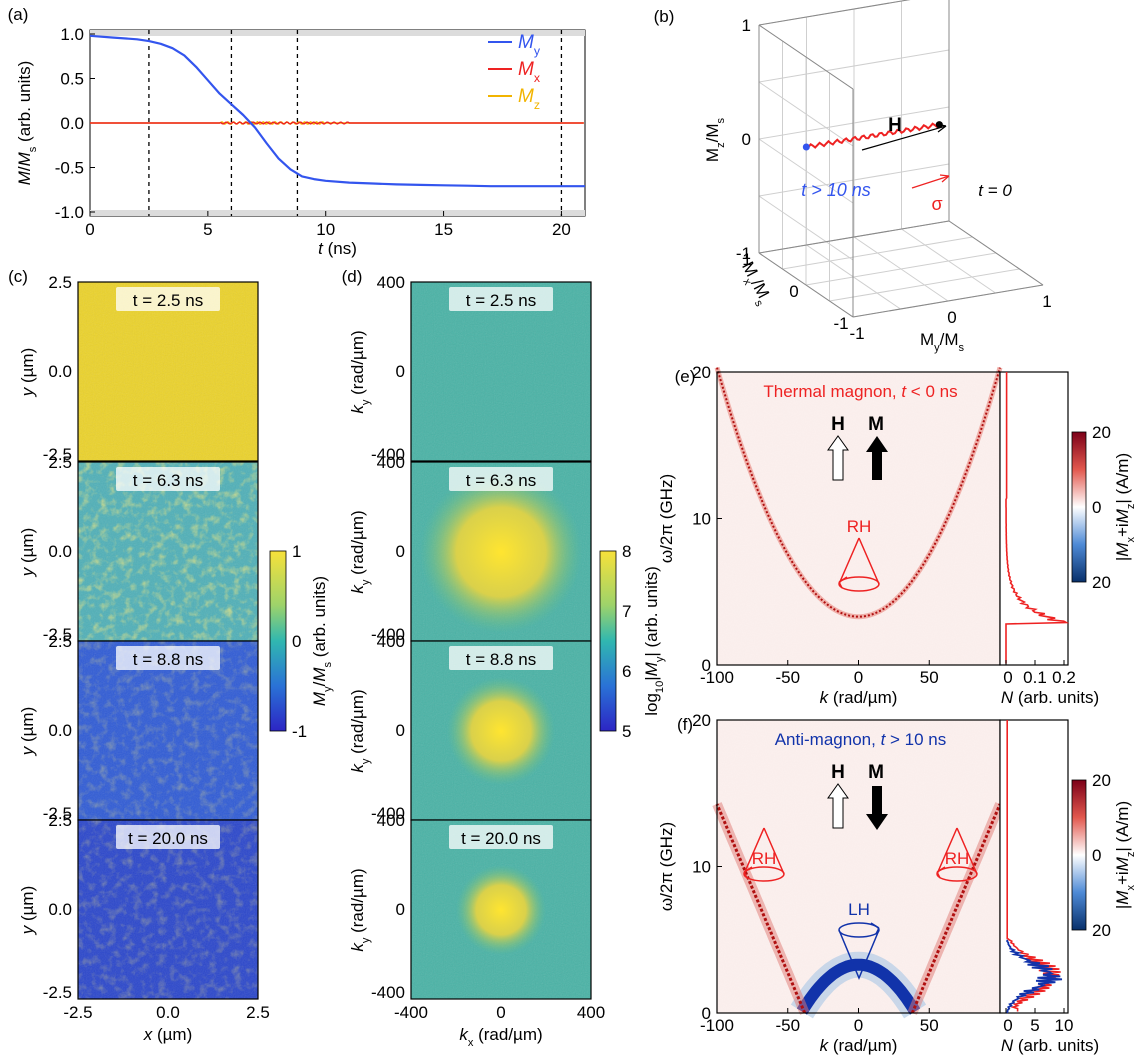  I want to click on magnon-branch, so click(761, 908).